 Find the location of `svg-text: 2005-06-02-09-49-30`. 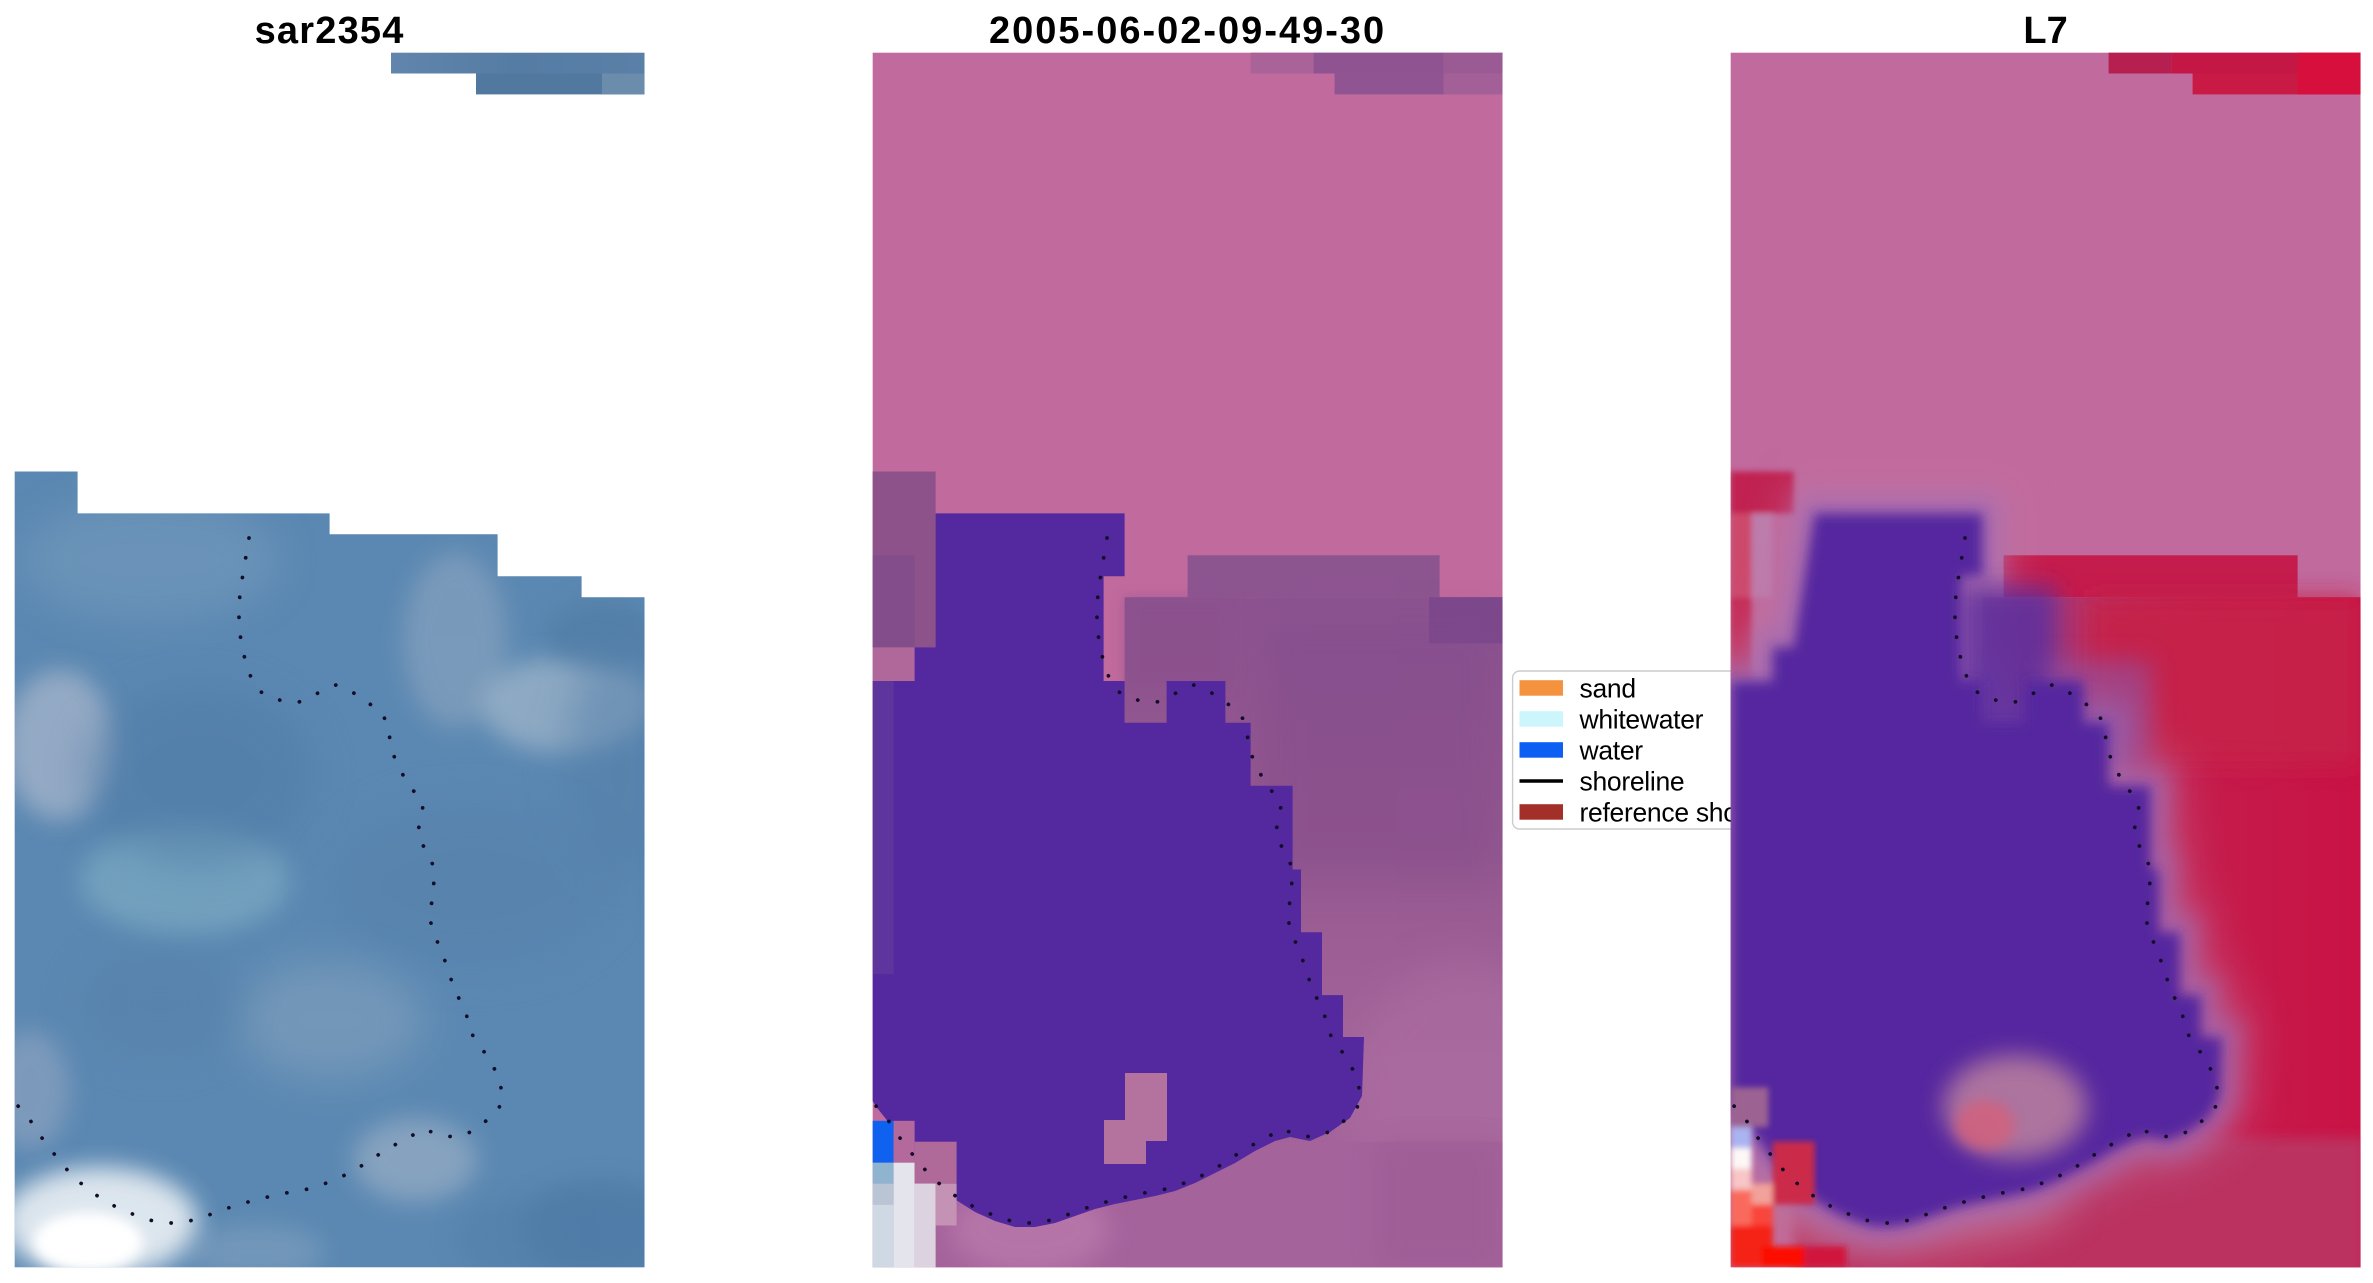

svg-text: 2005-06-02-09-49-30 is located at coordinates (1187, 31).